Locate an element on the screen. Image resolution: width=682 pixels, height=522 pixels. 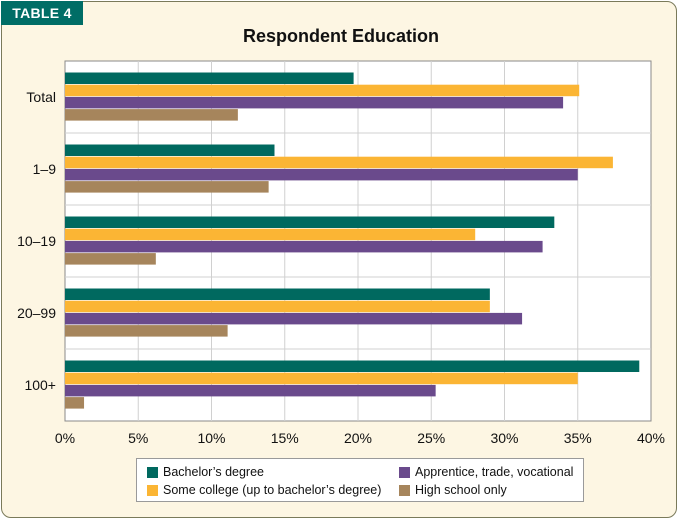
legend-item-bachelors: Bachelor’s degree is located at coordinates (205, 472).